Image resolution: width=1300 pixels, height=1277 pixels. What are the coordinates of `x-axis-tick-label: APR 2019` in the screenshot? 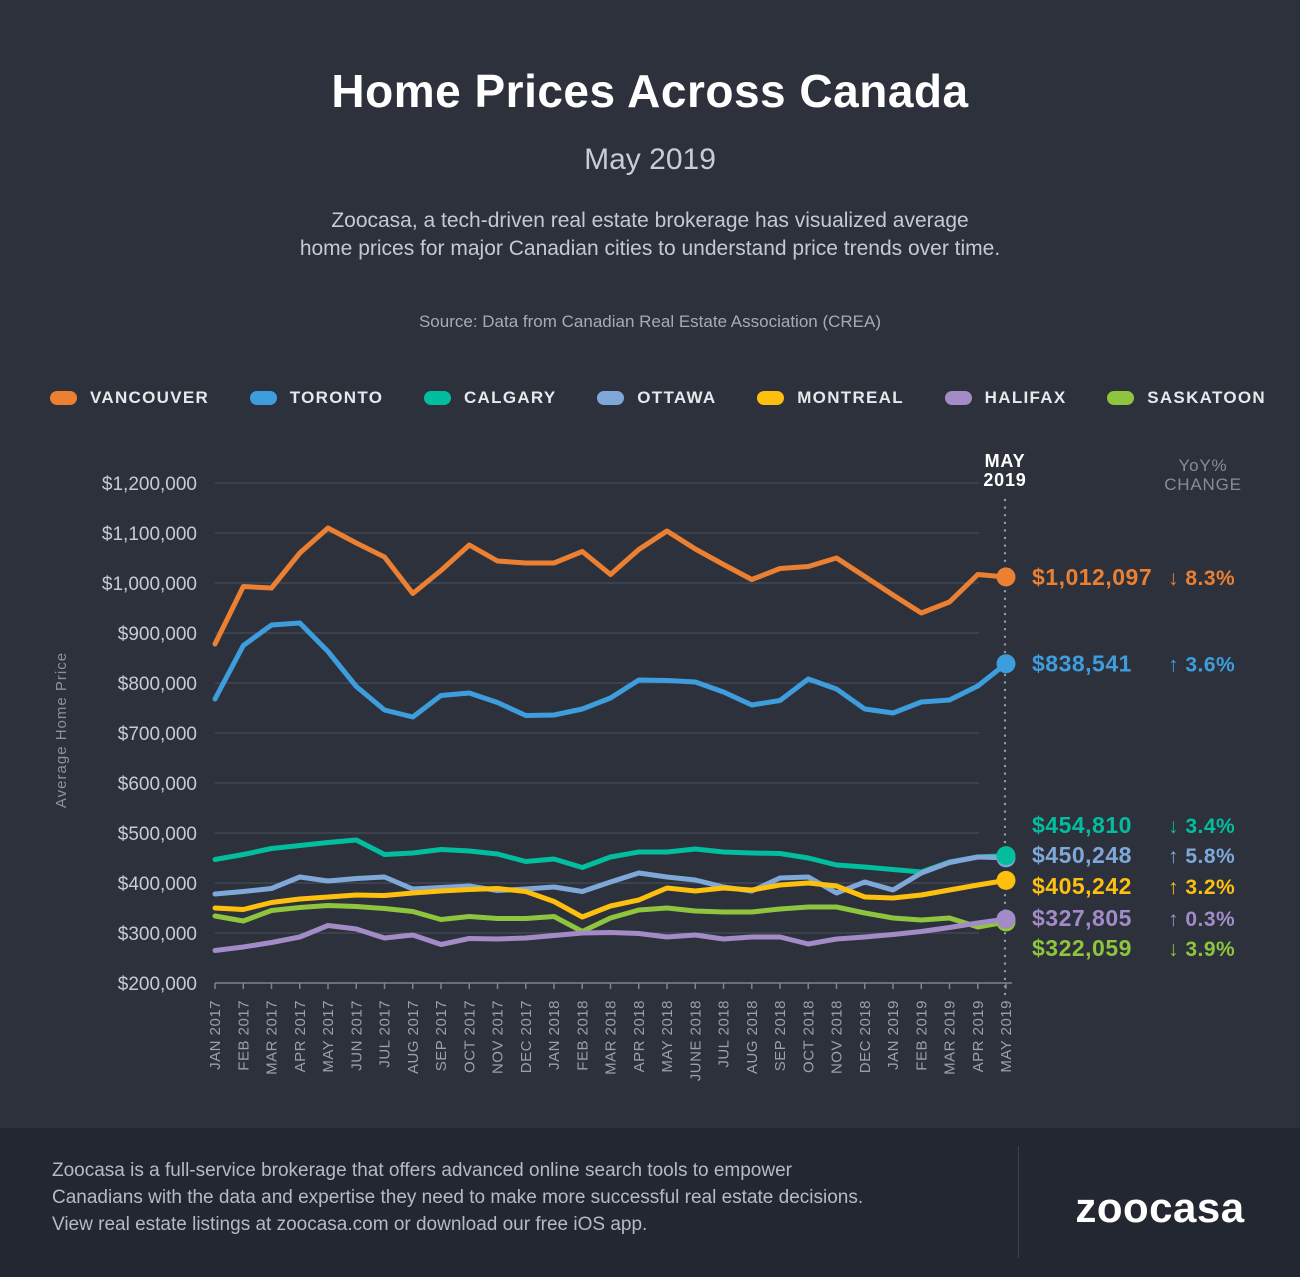 It's located at (978, 1036).